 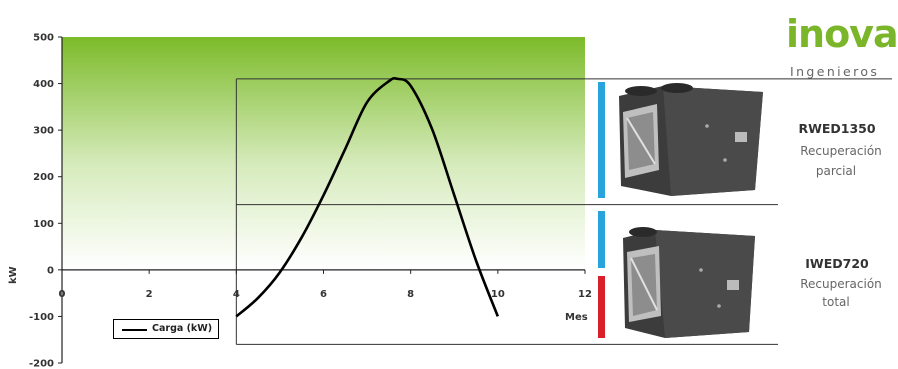 I want to click on x-tick-label: 10, so click(x=498, y=294).